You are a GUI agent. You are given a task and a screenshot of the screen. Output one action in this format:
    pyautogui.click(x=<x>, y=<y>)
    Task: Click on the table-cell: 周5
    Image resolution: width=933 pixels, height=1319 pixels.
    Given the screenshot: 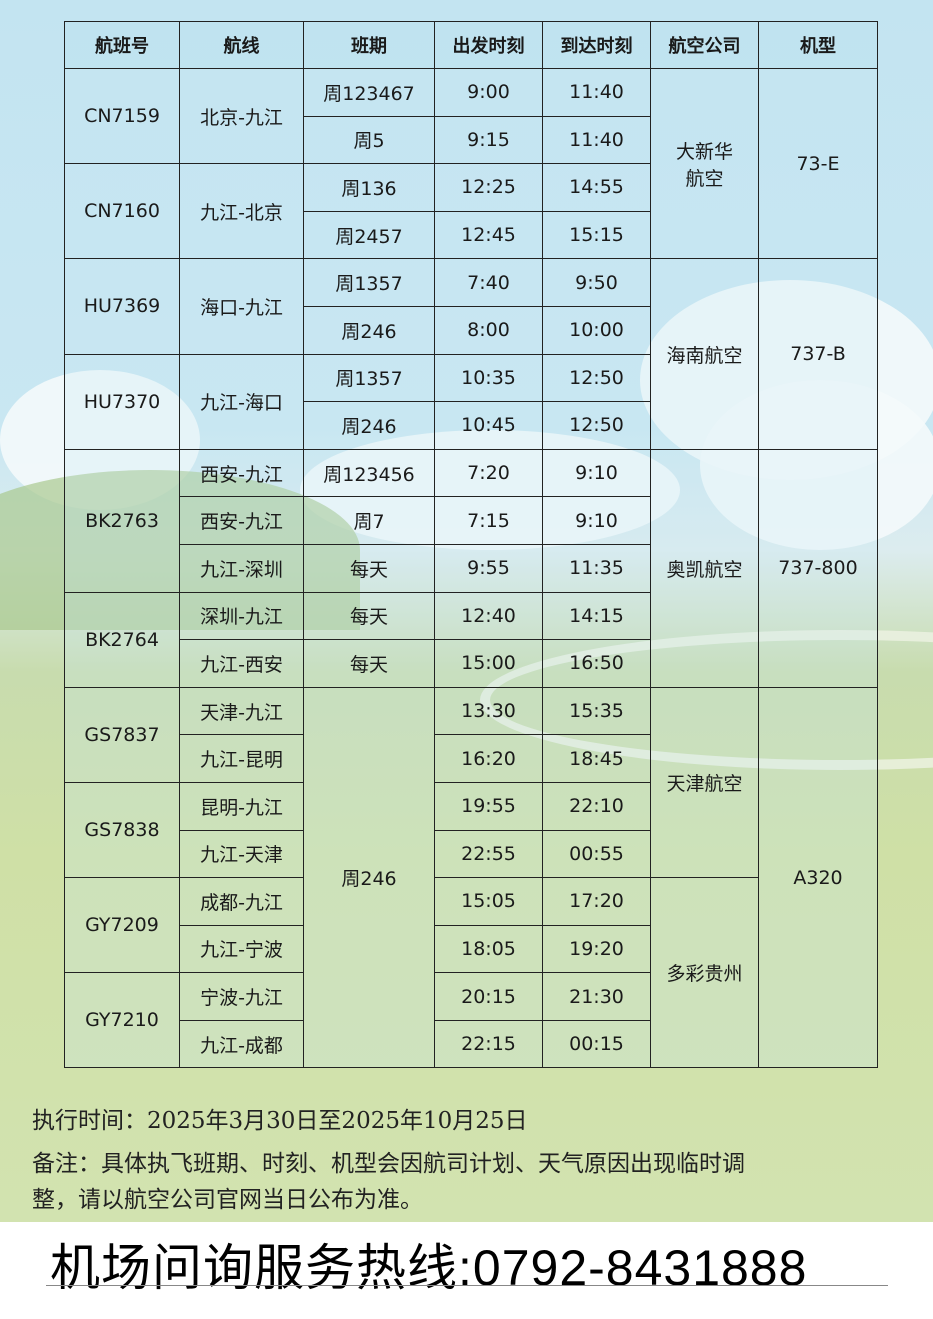 What is the action you would take?
    pyautogui.click(x=369, y=140)
    